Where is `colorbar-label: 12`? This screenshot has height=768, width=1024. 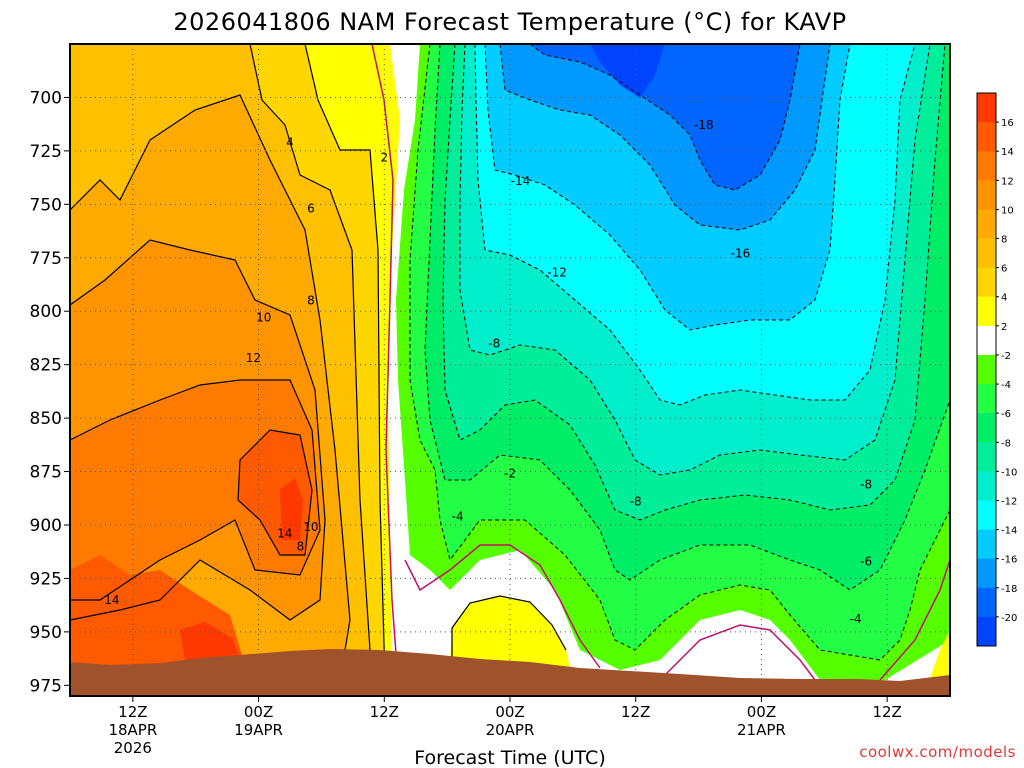 colorbar-label: 12 is located at coordinates (1007, 181).